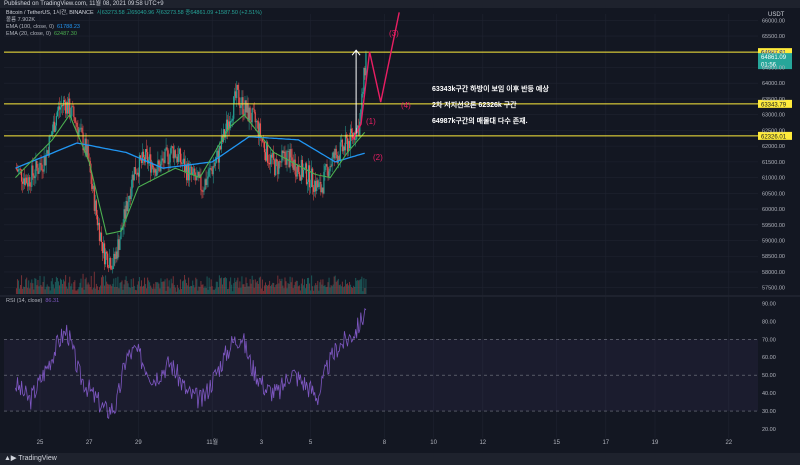  I want to click on y-tick-label: 61000.00, so click(773, 179).